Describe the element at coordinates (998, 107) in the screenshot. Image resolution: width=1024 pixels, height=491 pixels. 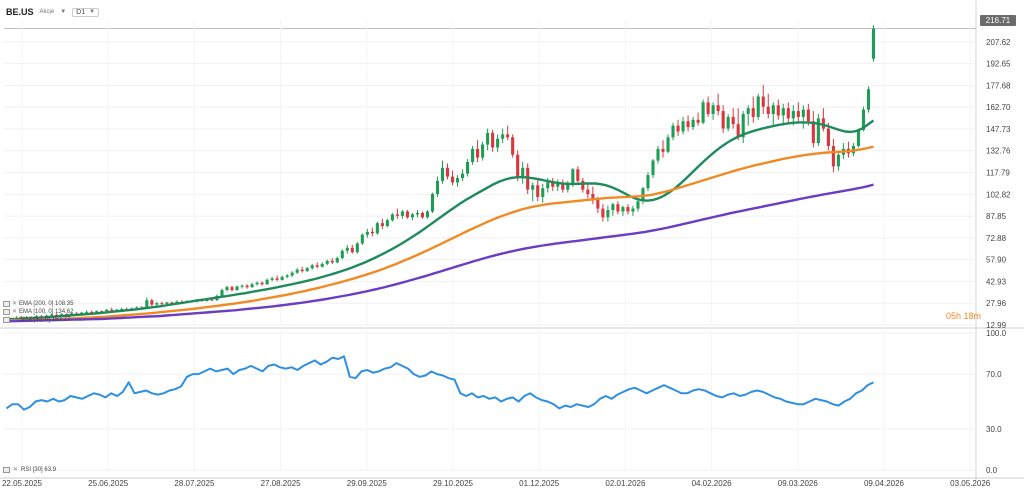
I see `price-tick-label: 162.70` at that location.